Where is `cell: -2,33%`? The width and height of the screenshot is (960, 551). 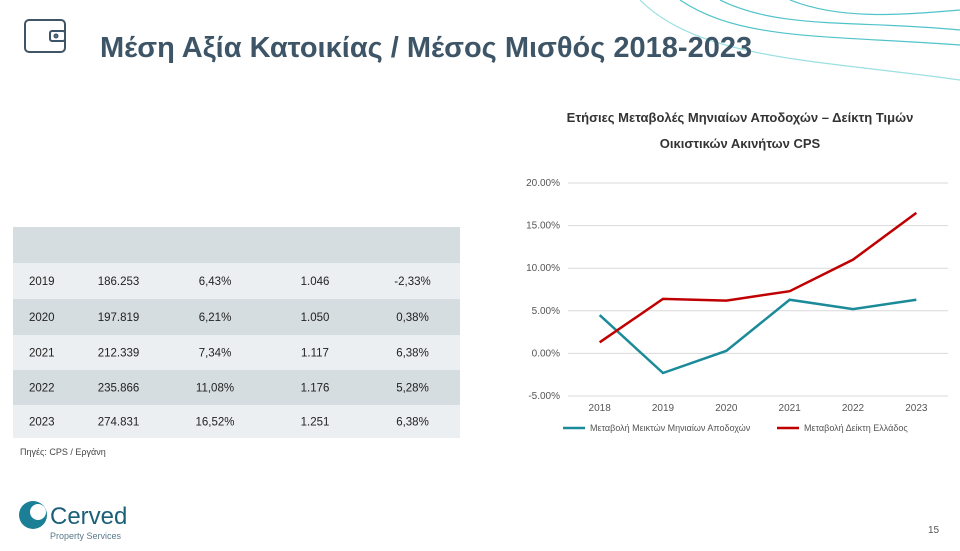
cell: -2,33% is located at coordinates (412, 282).